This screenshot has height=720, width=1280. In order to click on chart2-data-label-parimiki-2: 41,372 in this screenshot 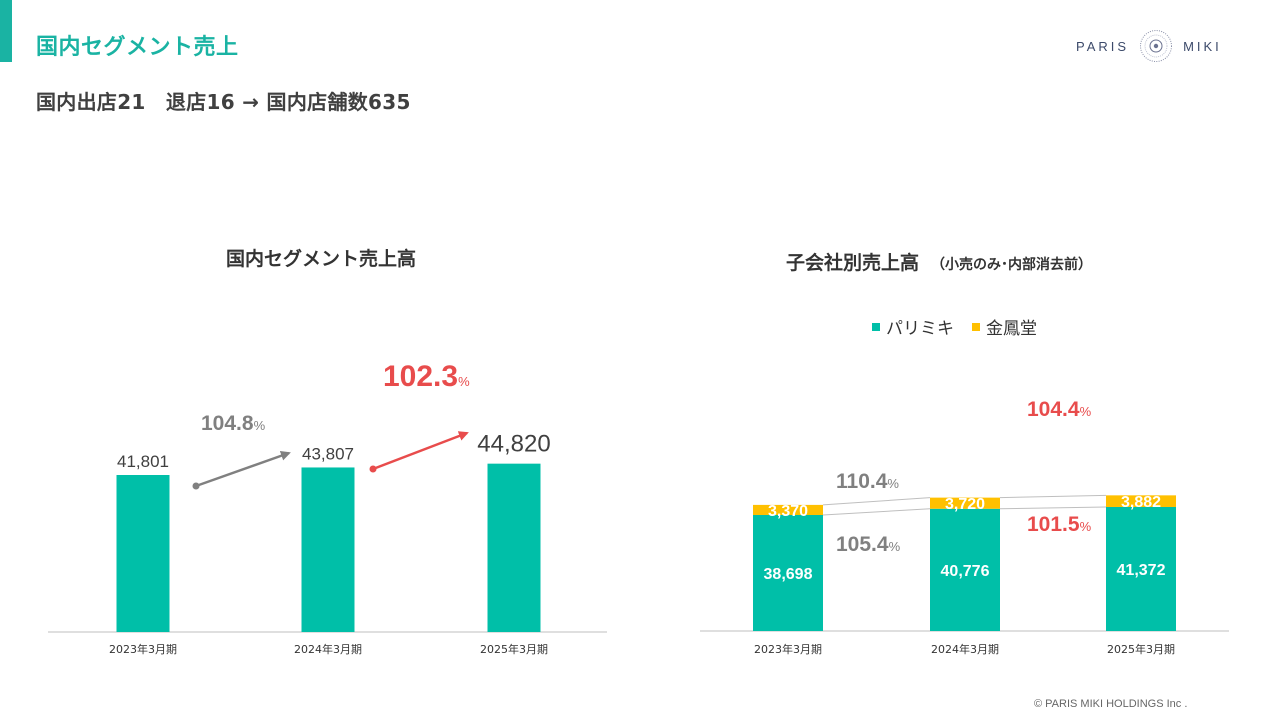, I will do `click(1141, 570)`.